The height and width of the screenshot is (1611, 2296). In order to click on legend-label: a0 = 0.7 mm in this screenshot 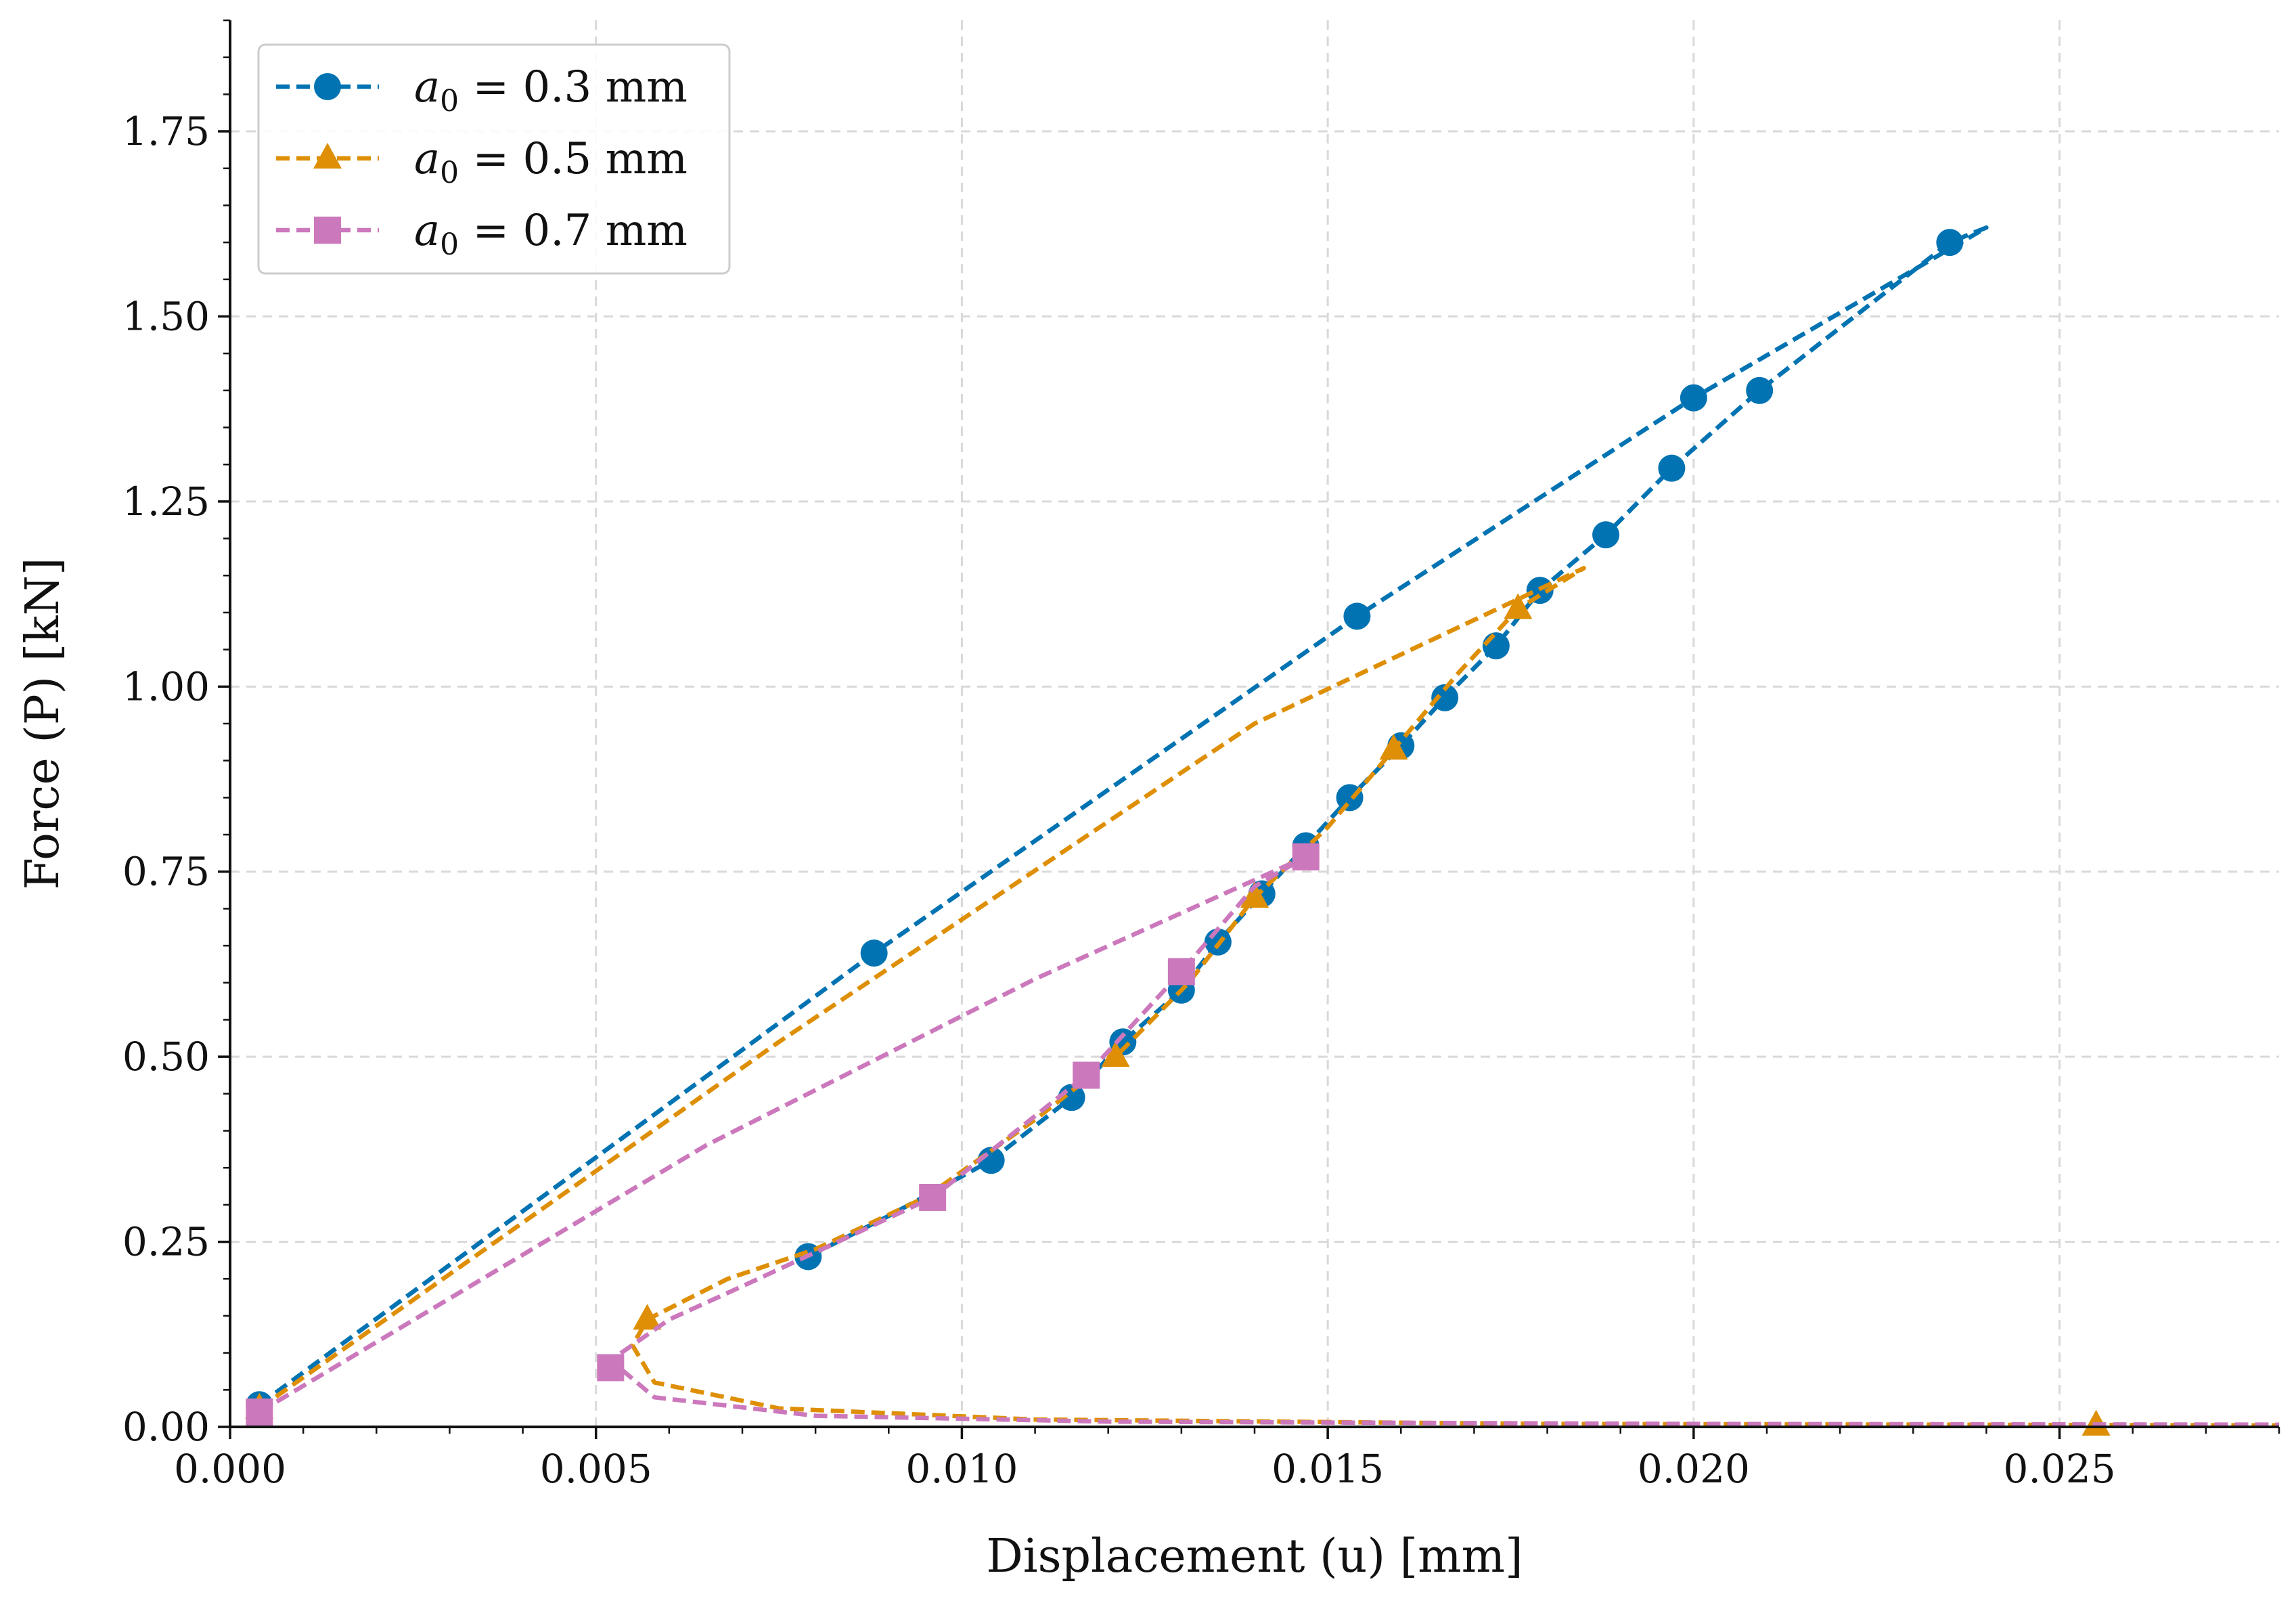, I will do `click(551, 234)`.